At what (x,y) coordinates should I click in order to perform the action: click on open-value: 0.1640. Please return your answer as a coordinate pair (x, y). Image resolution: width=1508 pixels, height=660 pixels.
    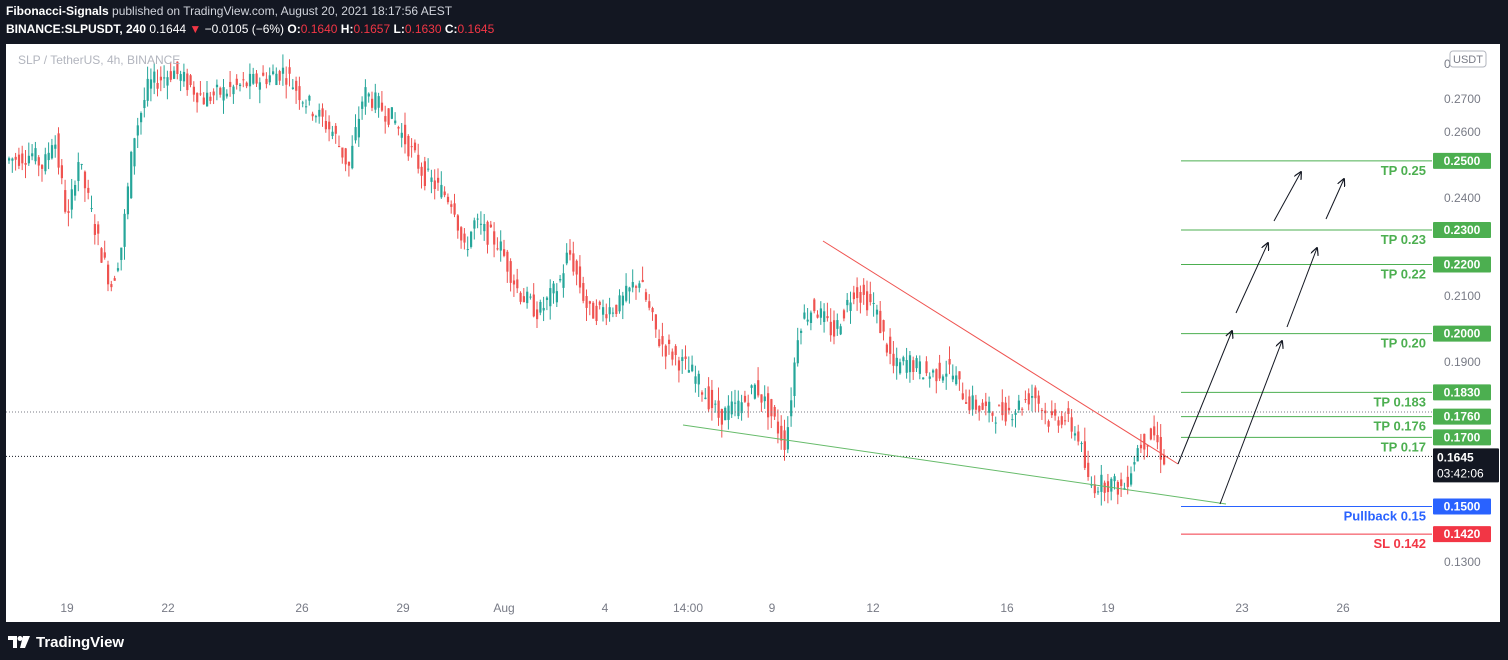
    Looking at the image, I should click on (319, 29).